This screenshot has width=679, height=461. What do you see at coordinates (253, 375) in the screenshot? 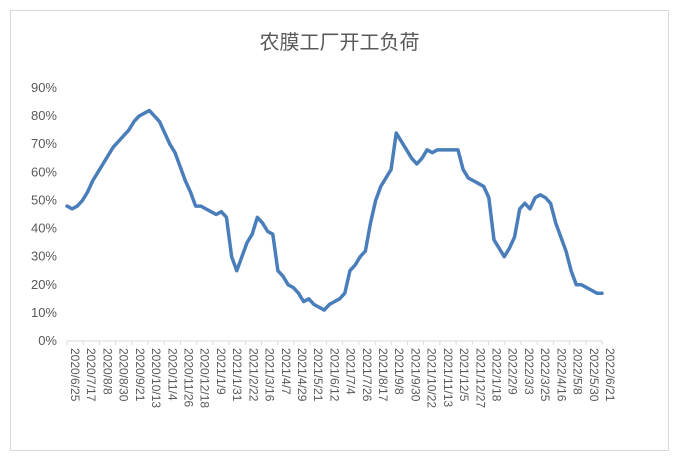
I see `x-tick-label: 2021/2/22` at bounding box center [253, 375].